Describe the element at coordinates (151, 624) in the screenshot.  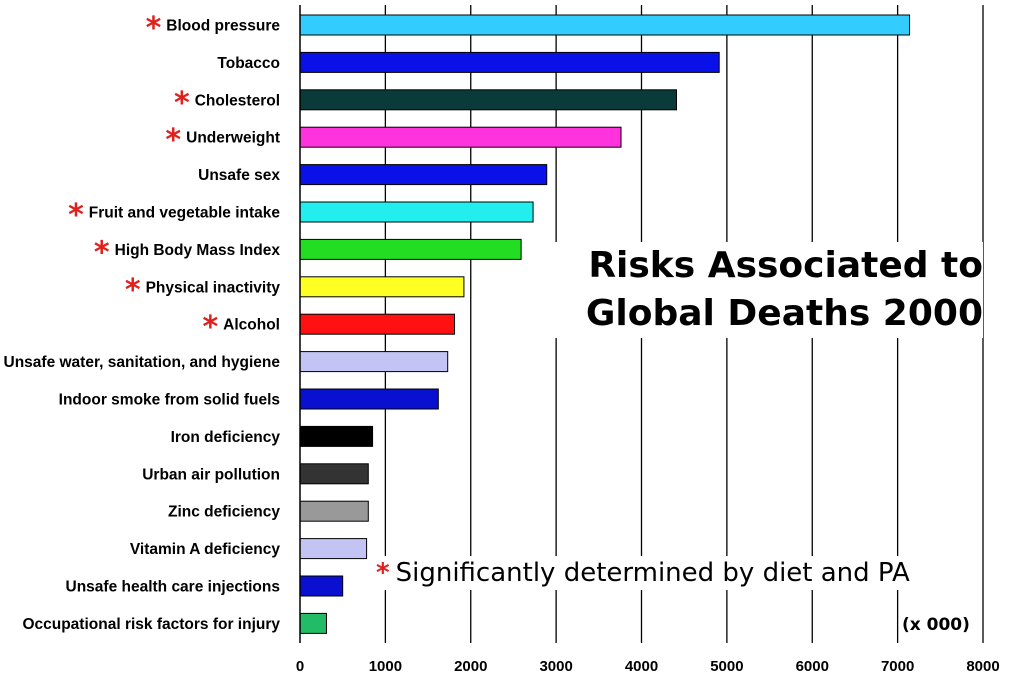
I see `category-label: Occupational risk factors for injury` at that location.